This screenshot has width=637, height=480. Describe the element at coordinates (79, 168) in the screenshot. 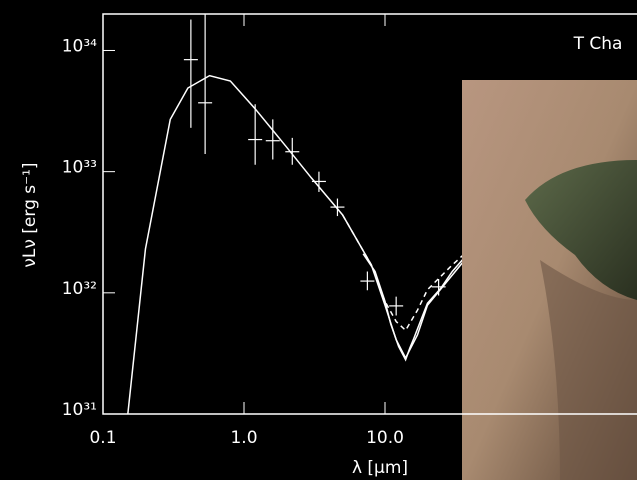

I see `y-tick-label: 10³³` at that location.